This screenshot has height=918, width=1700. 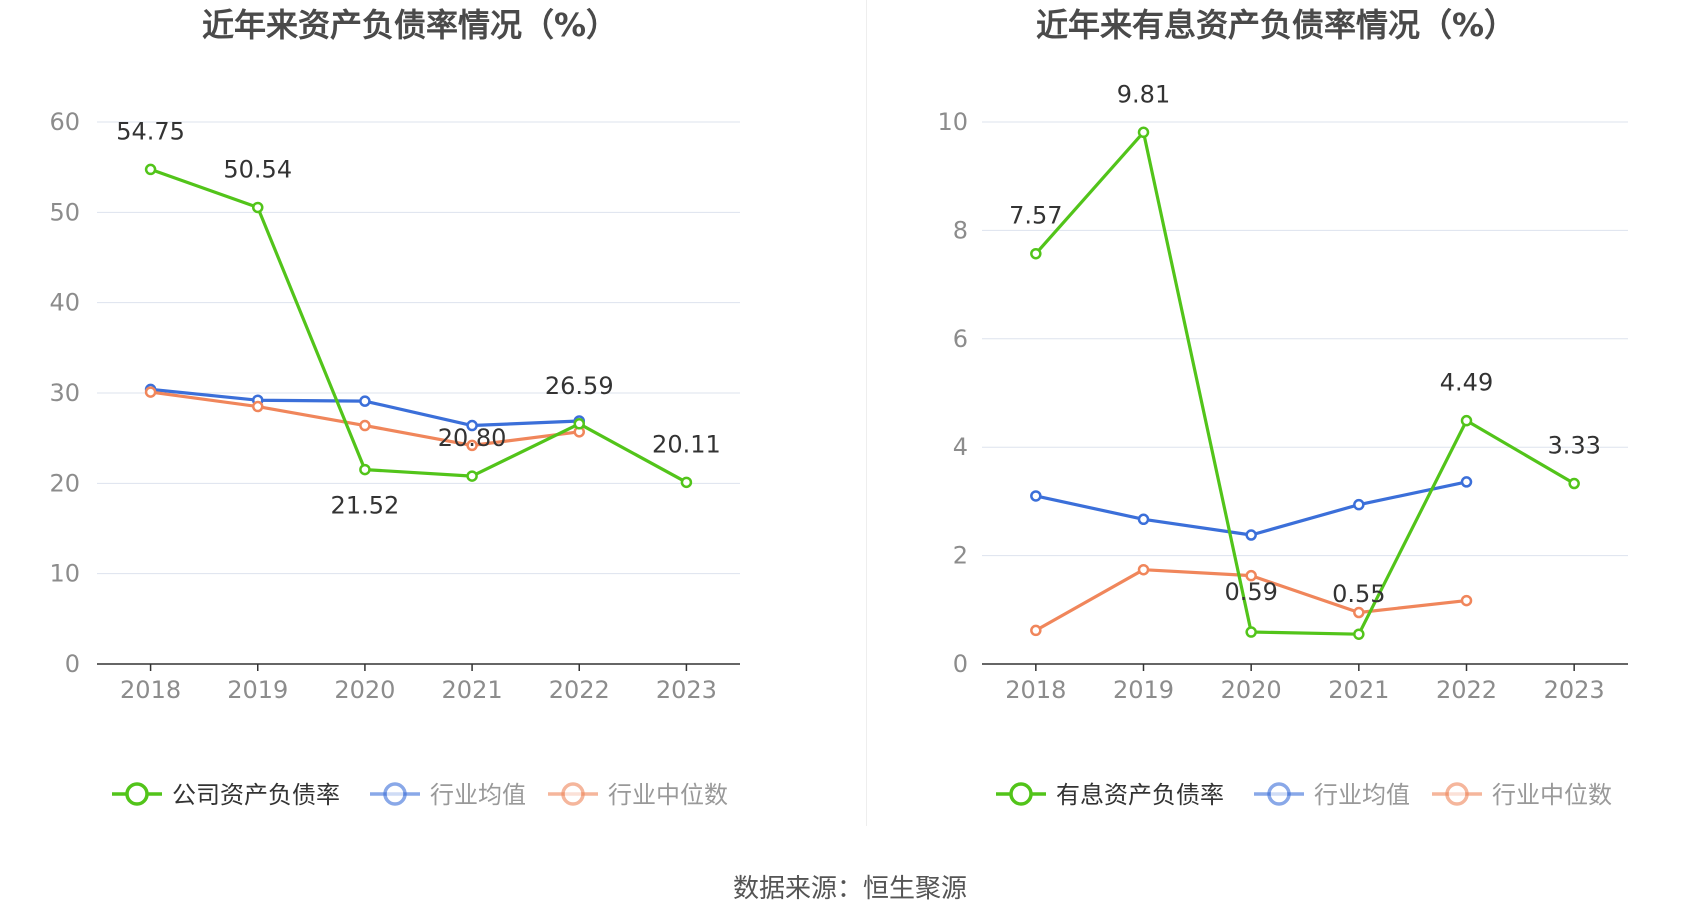 I want to click on chart-title: 近年来资产负债率情况（%）, so click(x=410, y=25).